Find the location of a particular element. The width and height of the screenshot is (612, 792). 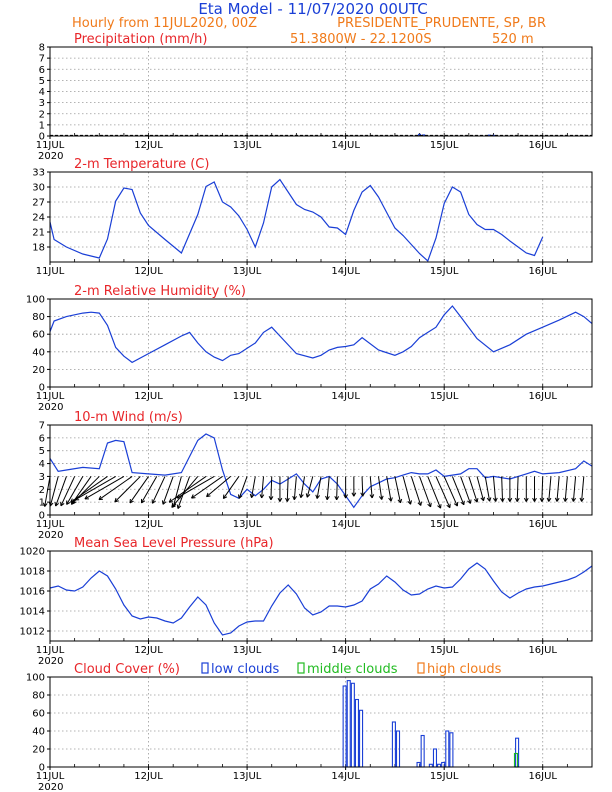

y-tick-label: 80 is located at coordinates (38, 696).